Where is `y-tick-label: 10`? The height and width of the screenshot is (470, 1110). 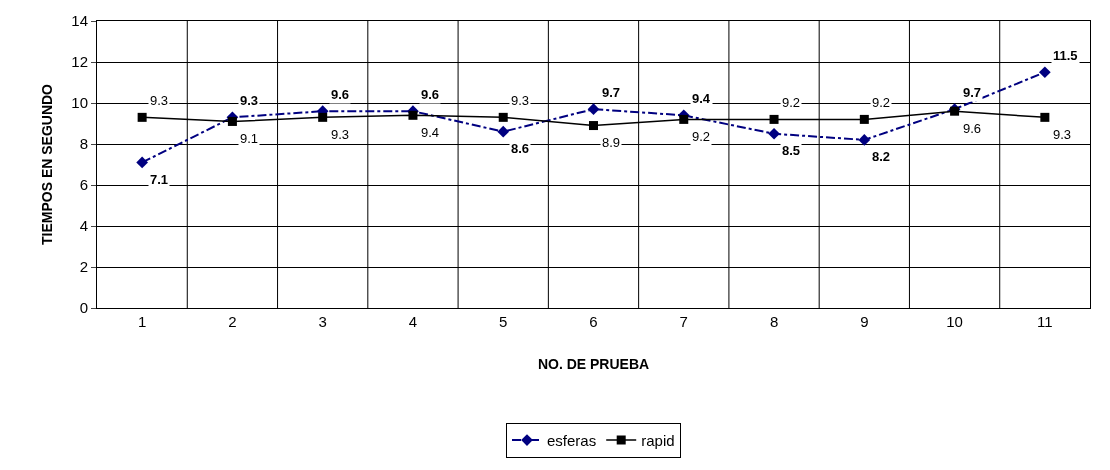
y-tick-label: 10 is located at coordinates (79, 103).